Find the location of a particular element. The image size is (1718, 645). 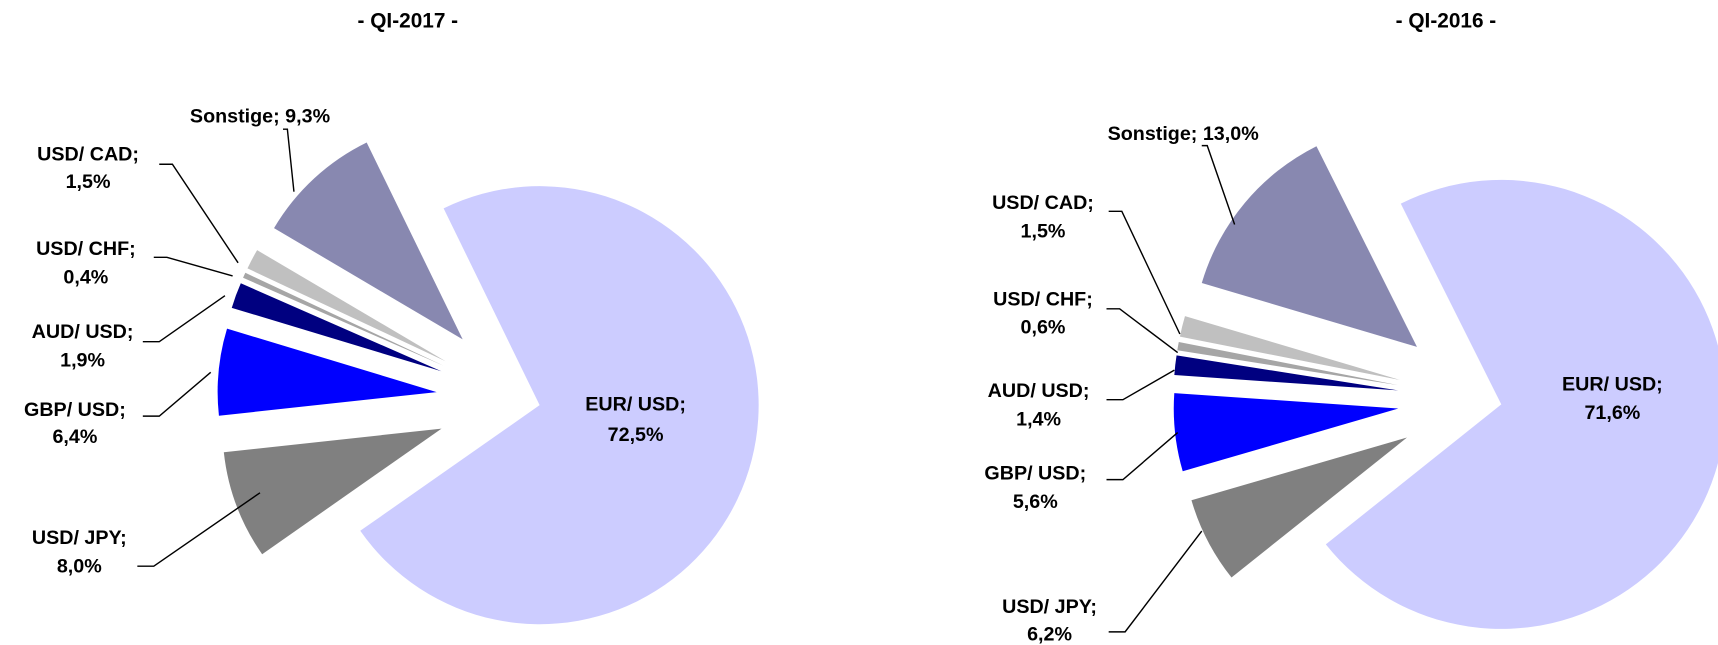

slice-value-label: 6,4% is located at coordinates (74, 437).